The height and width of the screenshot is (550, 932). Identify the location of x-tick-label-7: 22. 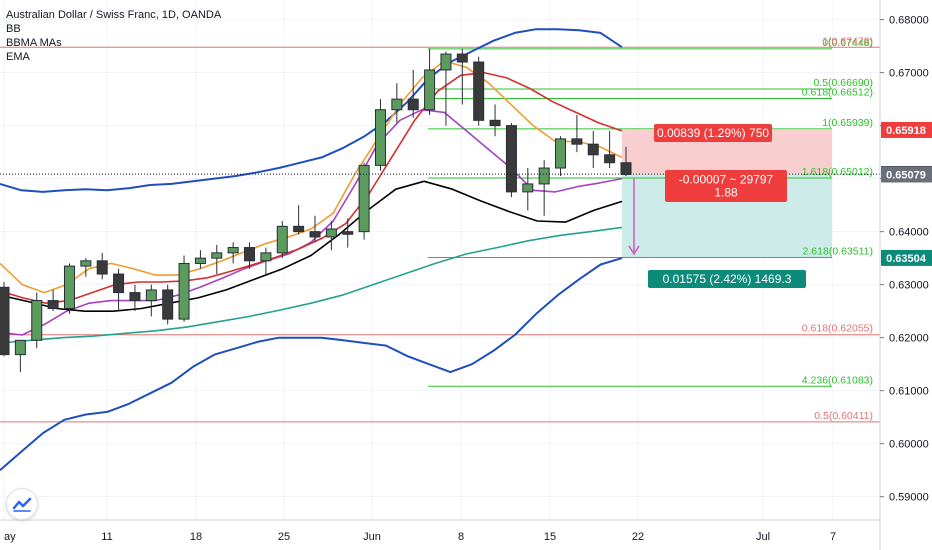
(638, 537).